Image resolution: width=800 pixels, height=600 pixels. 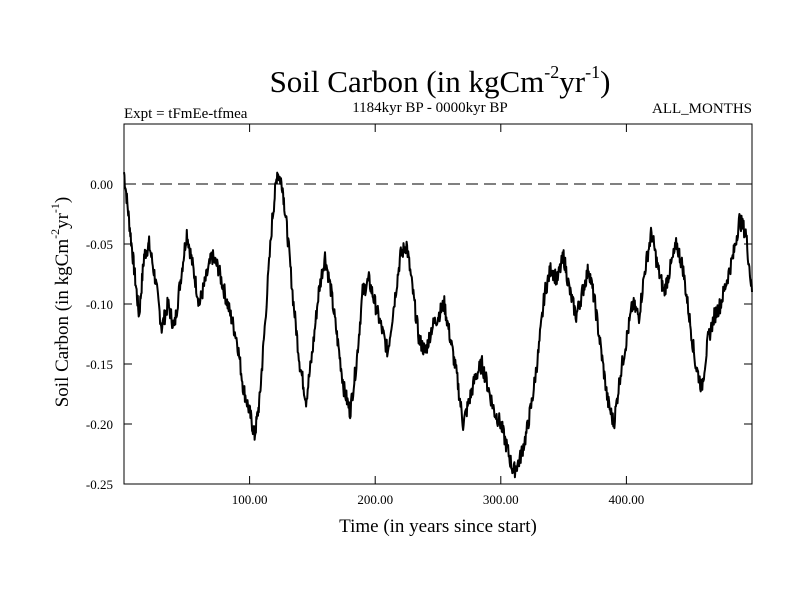 What do you see at coordinates (605, 81) in the screenshot?
I see `chart-title-end: )` at bounding box center [605, 81].